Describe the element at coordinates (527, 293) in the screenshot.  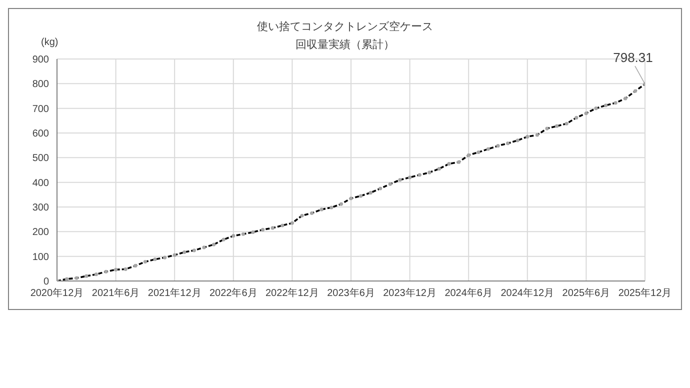
I see `x-tick-label: 2024年12月` at that location.